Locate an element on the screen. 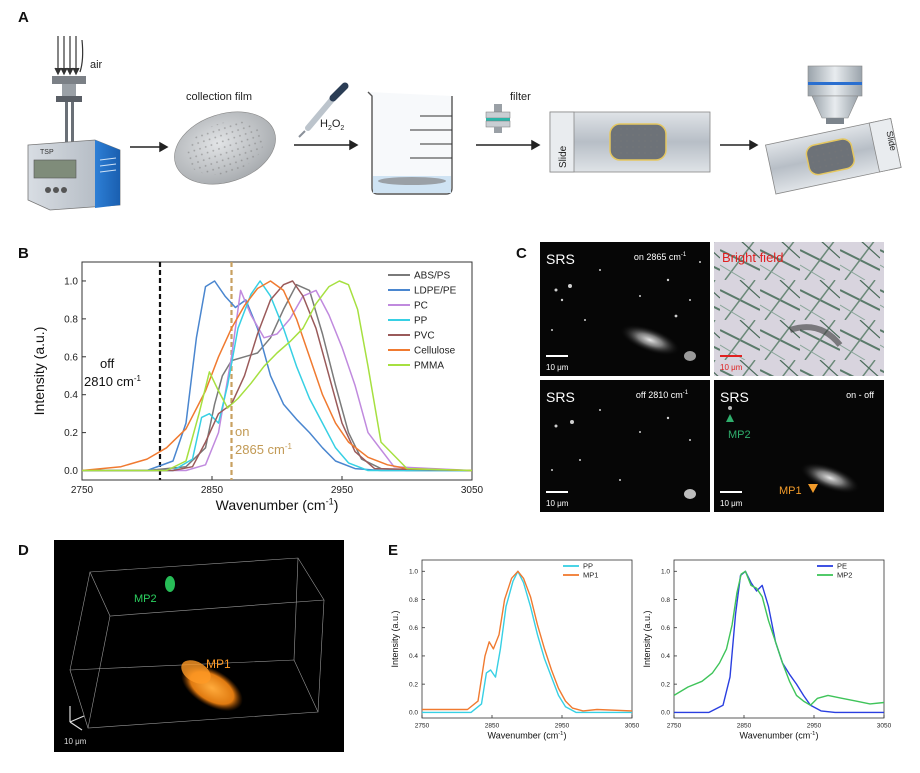 This screenshot has width=920, height=773. legend-item: MP1 is located at coordinates (590, 575).